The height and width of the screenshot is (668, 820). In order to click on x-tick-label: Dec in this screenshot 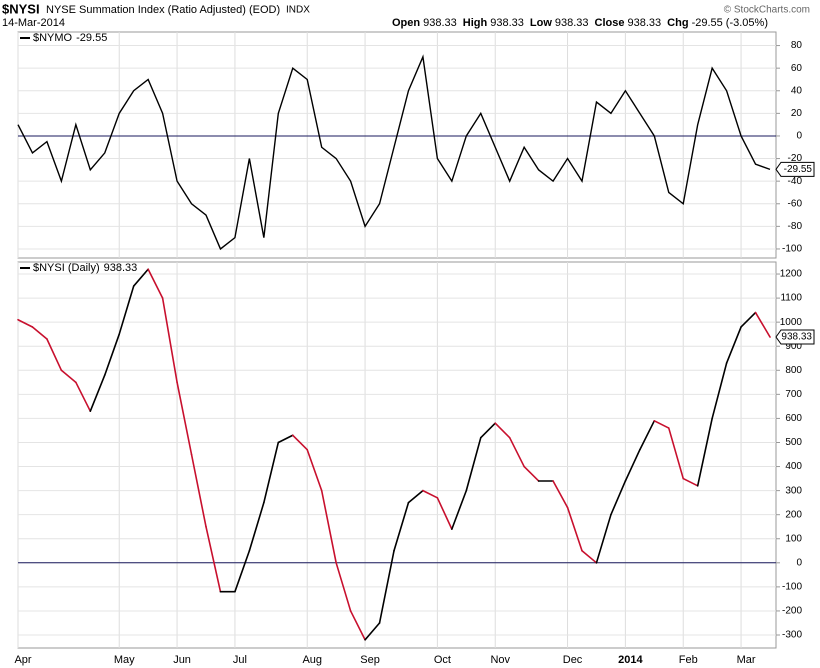, I will do `click(573, 660)`.